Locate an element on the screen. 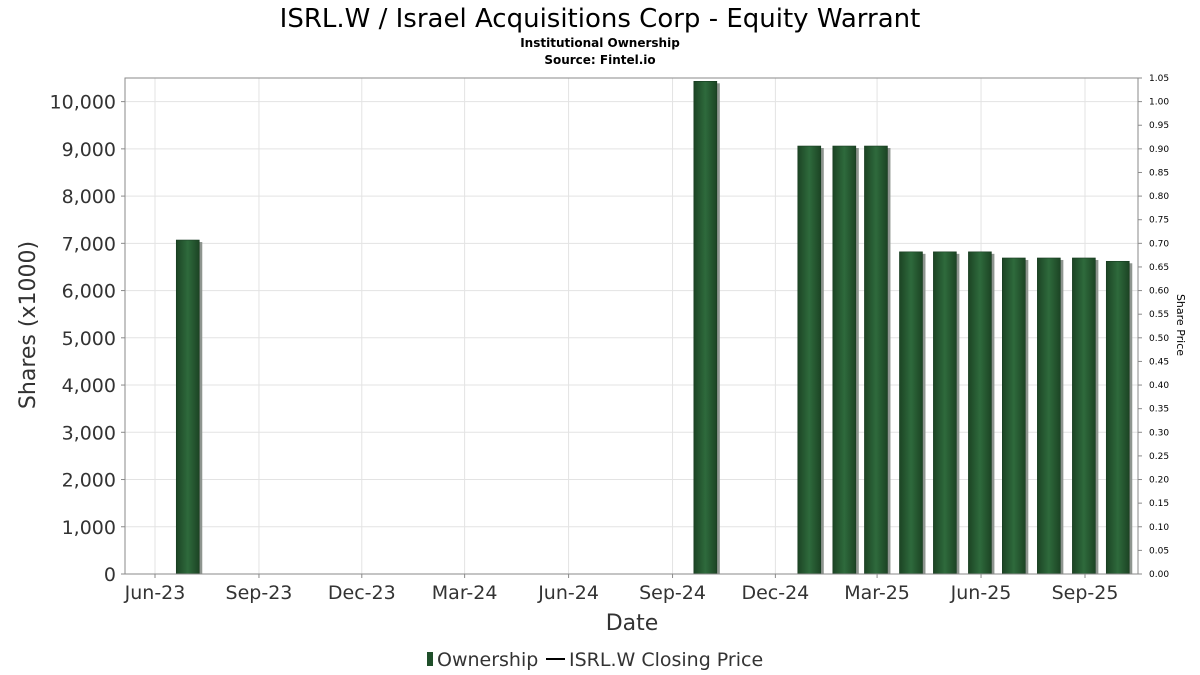  y2-tick-label: 0.45 is located at coordinates (1159, 362).